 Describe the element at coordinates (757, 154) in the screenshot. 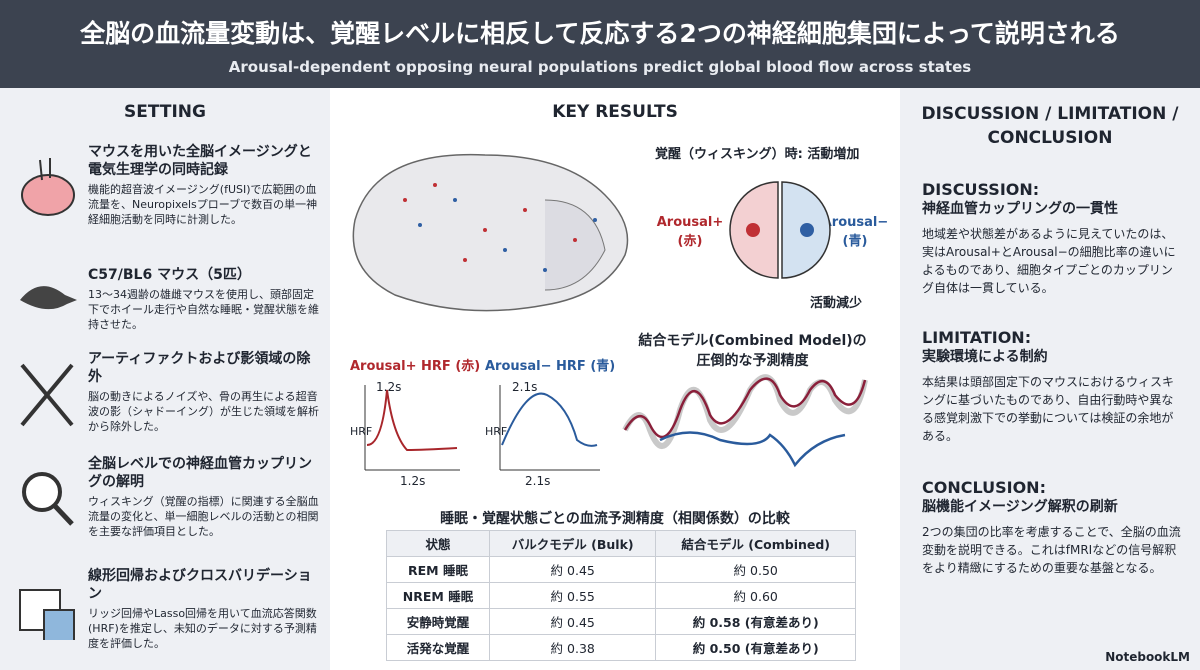

I see `arousal-up: 覚醒（ウィスキング）時: 活動増加` at that location.